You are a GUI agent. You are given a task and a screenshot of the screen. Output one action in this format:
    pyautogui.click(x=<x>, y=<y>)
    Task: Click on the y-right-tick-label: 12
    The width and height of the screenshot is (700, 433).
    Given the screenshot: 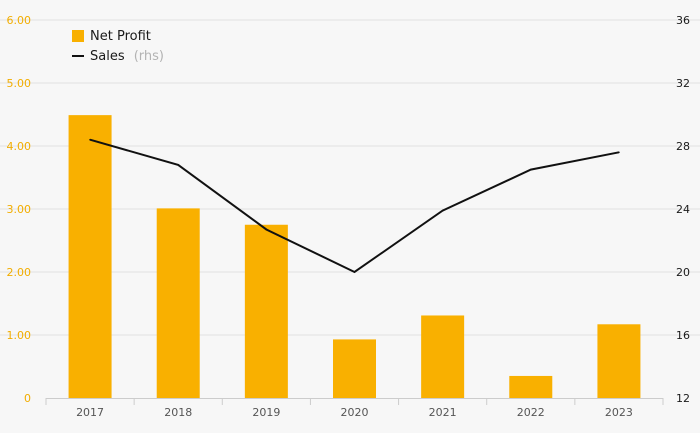 What is the action you would take?
    pyautogui.click(x=683, y=398)
    